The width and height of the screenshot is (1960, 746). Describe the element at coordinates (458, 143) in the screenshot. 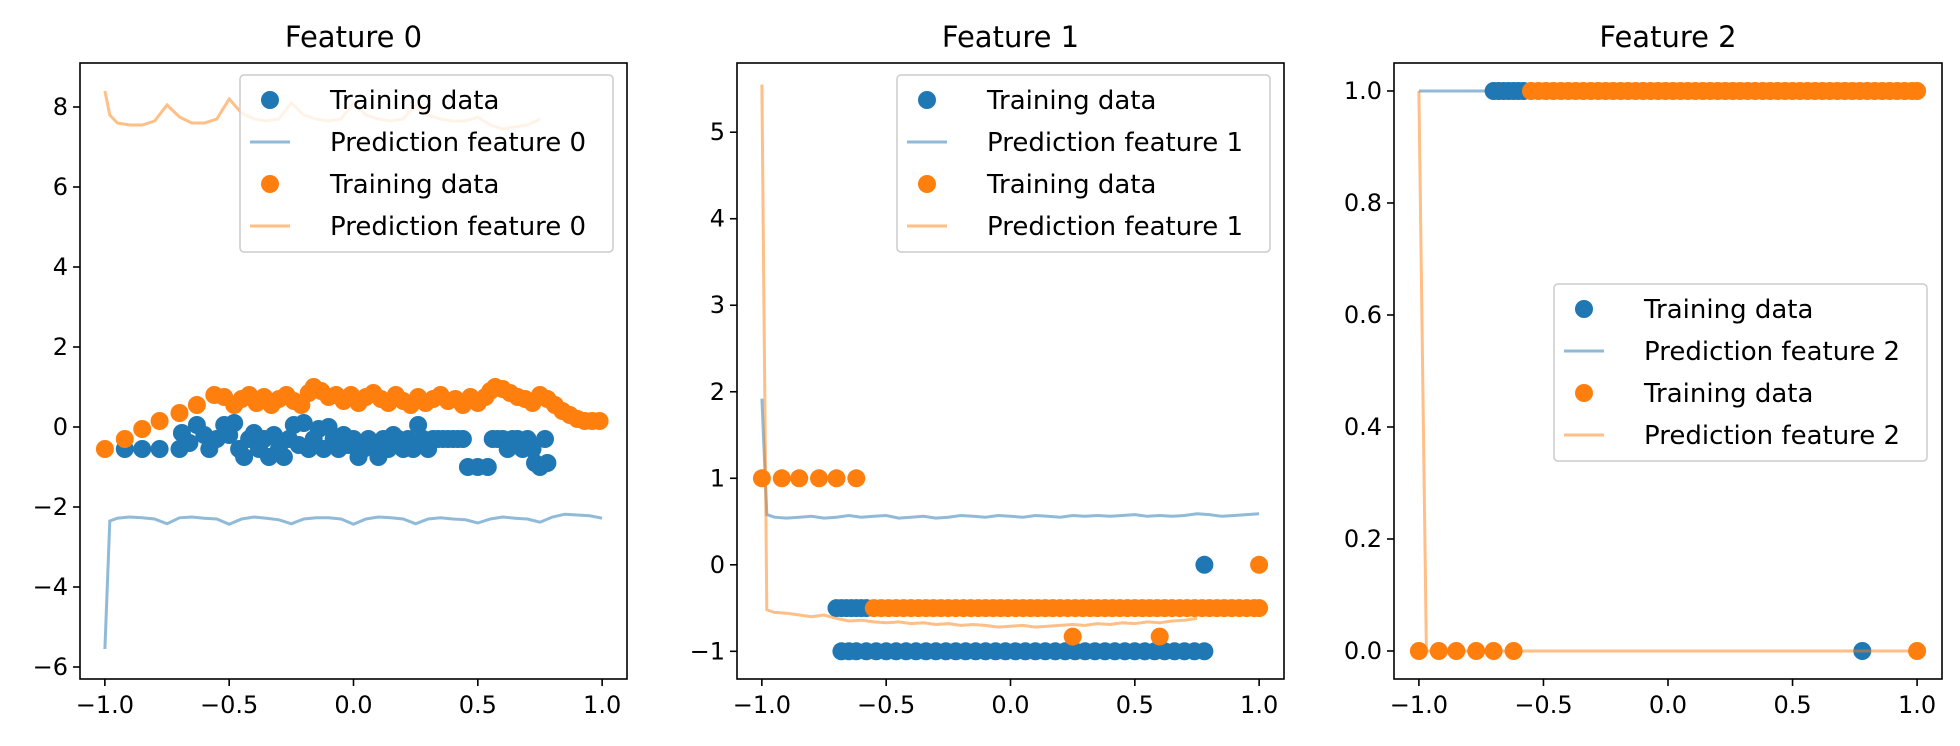

I see `legend-label: Prediction feature 0` at that location.